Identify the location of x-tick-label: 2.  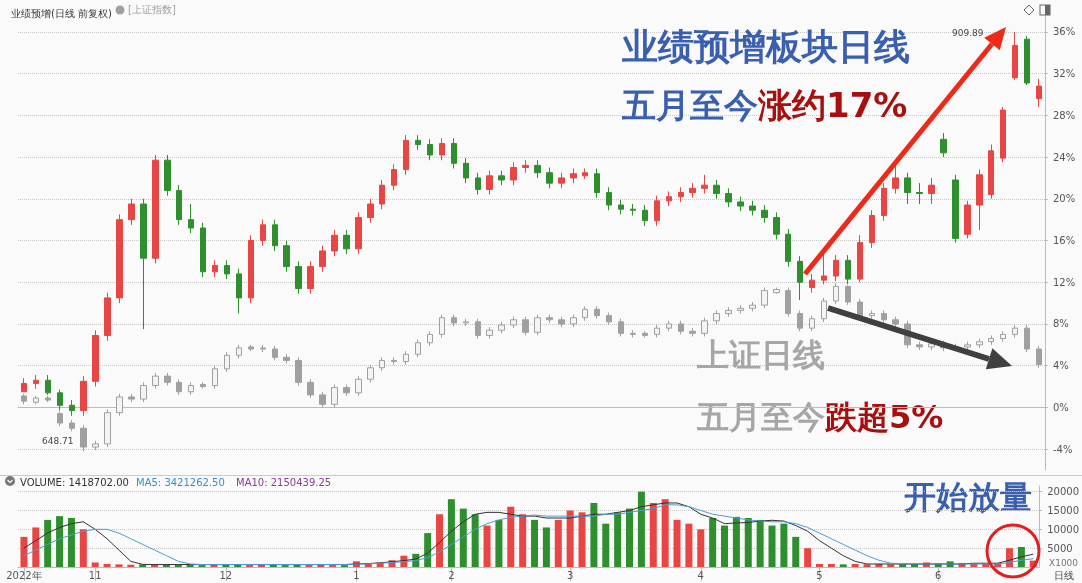
(451, 575).